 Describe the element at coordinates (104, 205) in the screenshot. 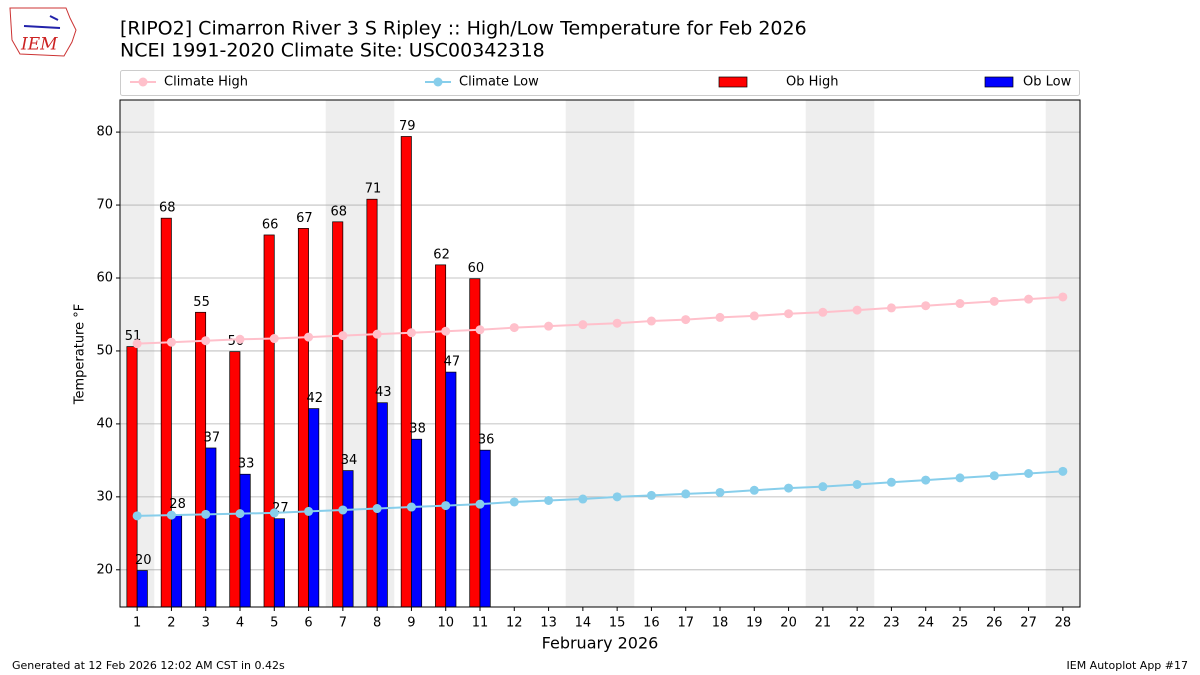

I see `y-tick-label: 70` at that location.